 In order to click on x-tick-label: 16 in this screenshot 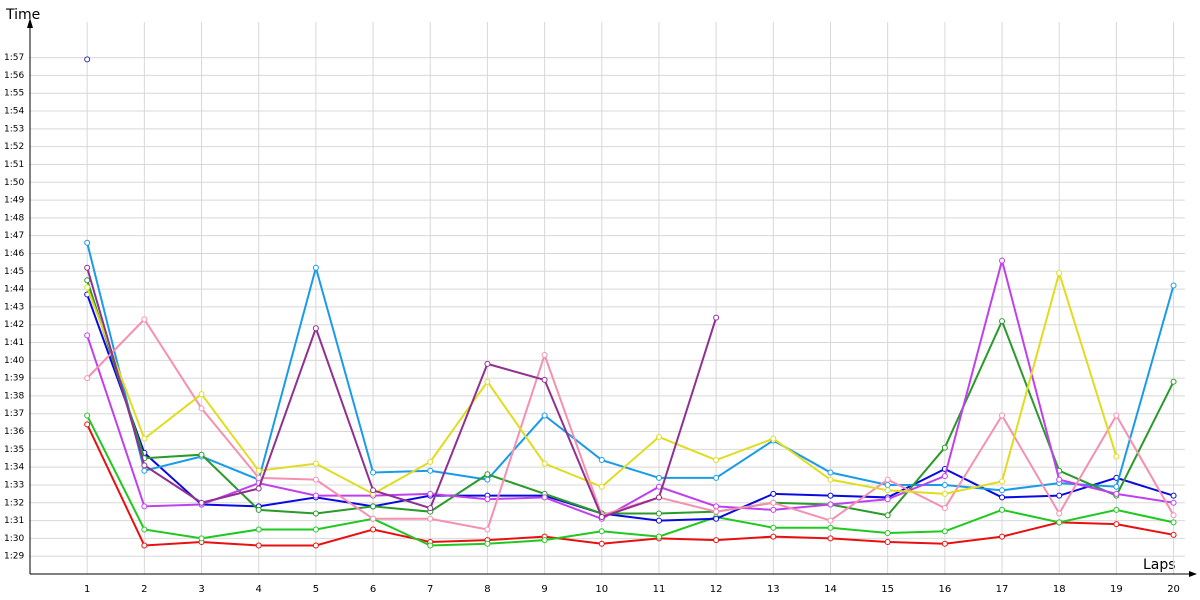, I will do `click(944, 589)`.